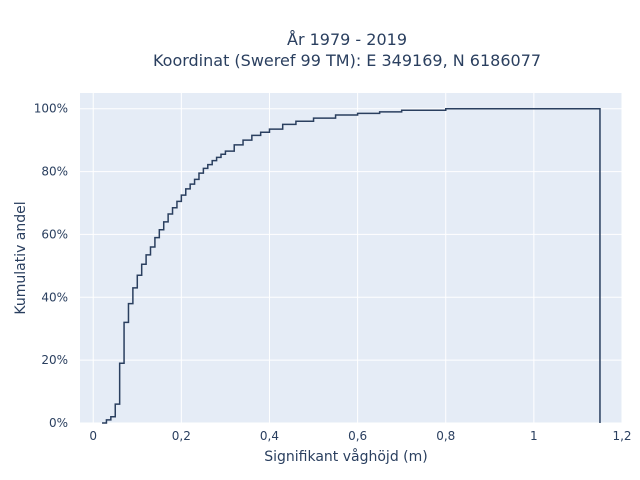  I want to click on y-axis-title: Kumulativ andel, so click(21, 257).